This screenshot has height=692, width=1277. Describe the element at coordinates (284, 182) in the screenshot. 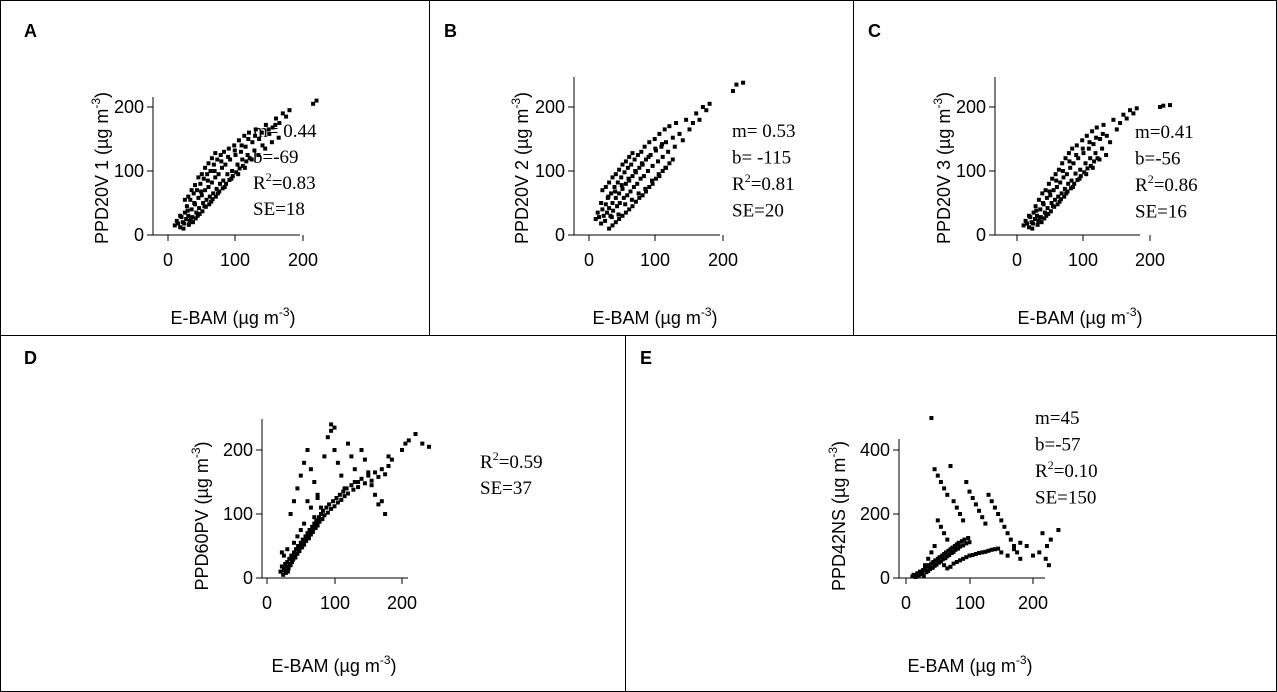

I see `regression-stat: R2=0.83` at that location.